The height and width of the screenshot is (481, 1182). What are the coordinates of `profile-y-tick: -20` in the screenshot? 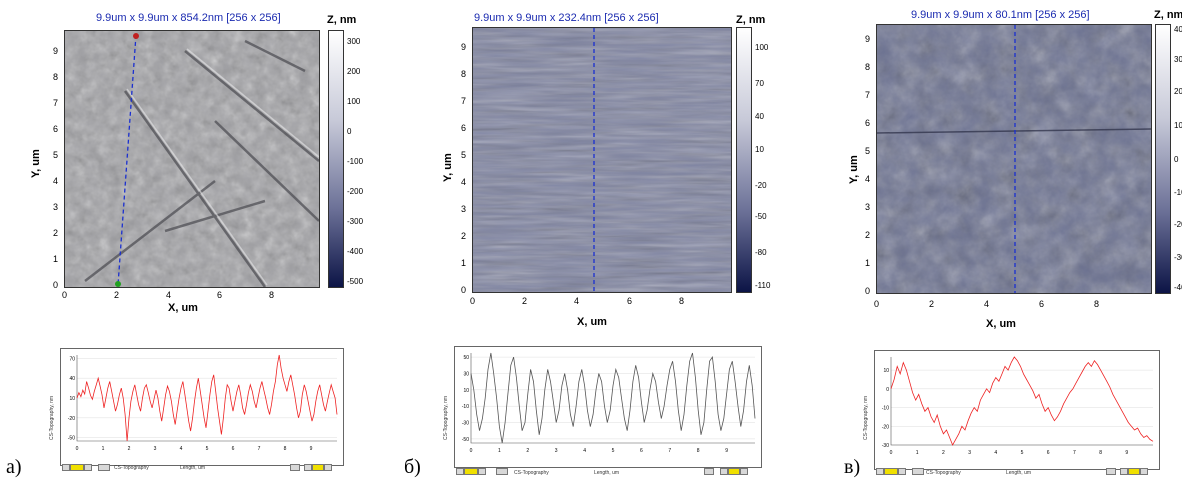 It's located at (71, 419).